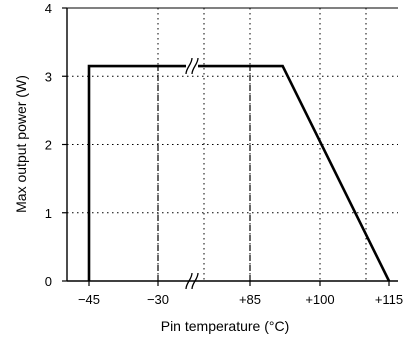  What do you see at coordinates (48, 281) in the screenshot?
I see `y-tick-label: 0` at bounding box center [48, 281].